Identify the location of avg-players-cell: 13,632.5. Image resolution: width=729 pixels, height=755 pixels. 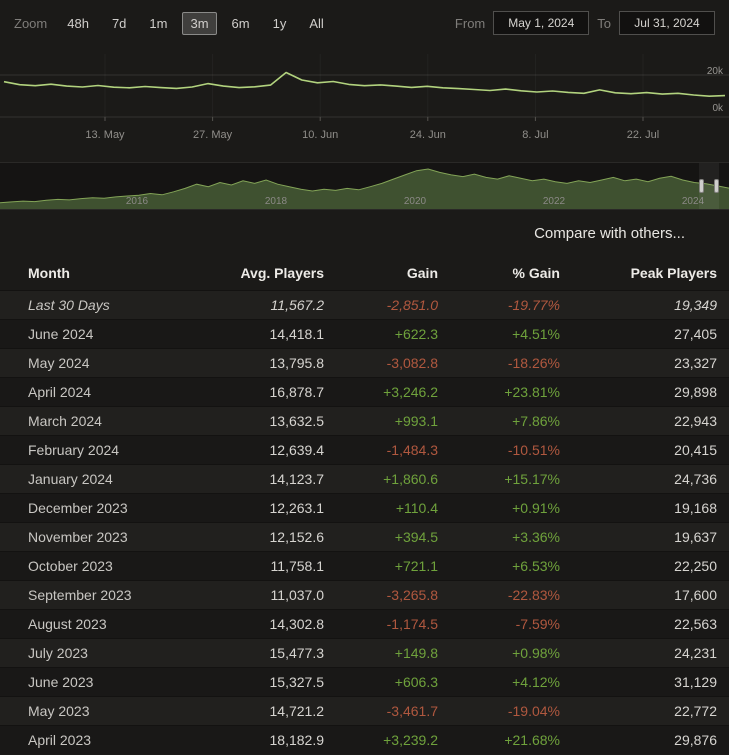
(297, 421).